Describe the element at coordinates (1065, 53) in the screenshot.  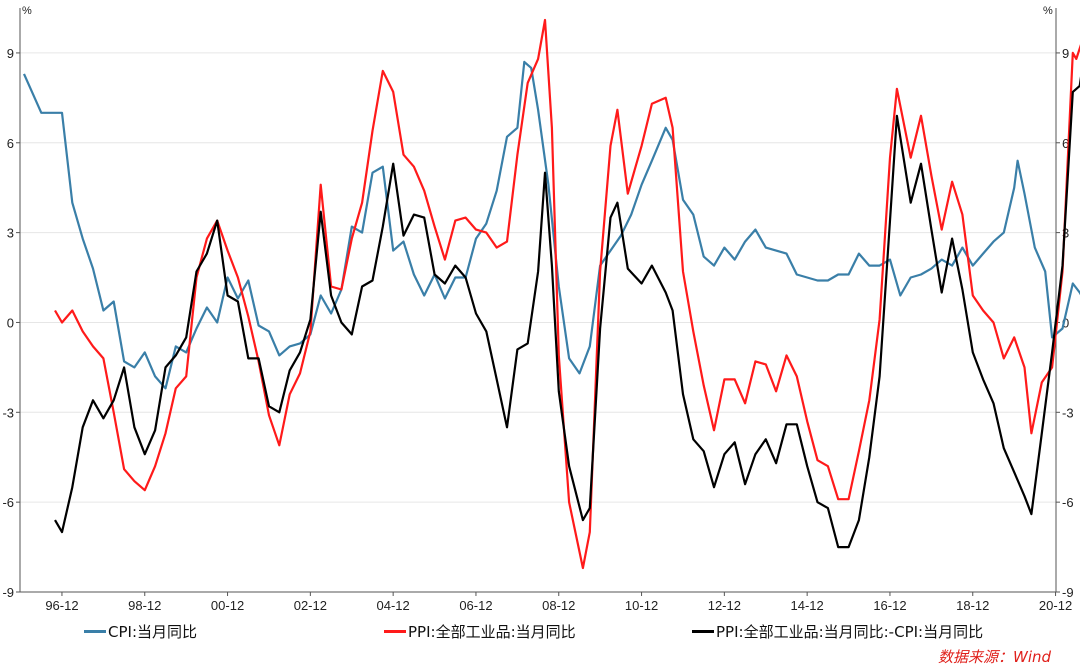
I see `y-tick-label-right: 9` at that location.